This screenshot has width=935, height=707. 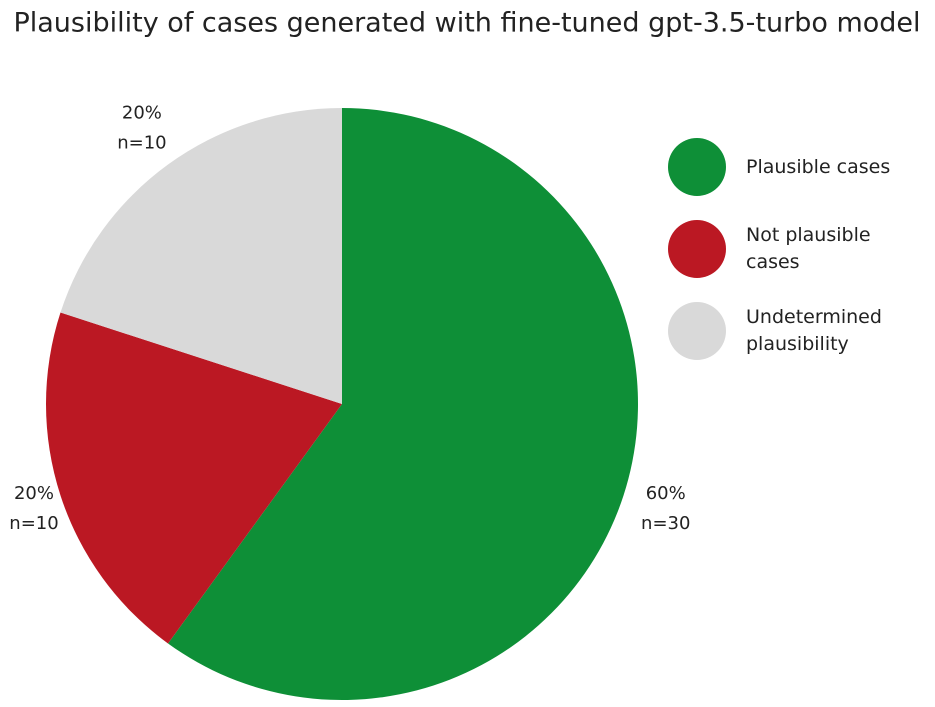 I want to click on legend-label: Plausible cases, so click(x=818, y=166).